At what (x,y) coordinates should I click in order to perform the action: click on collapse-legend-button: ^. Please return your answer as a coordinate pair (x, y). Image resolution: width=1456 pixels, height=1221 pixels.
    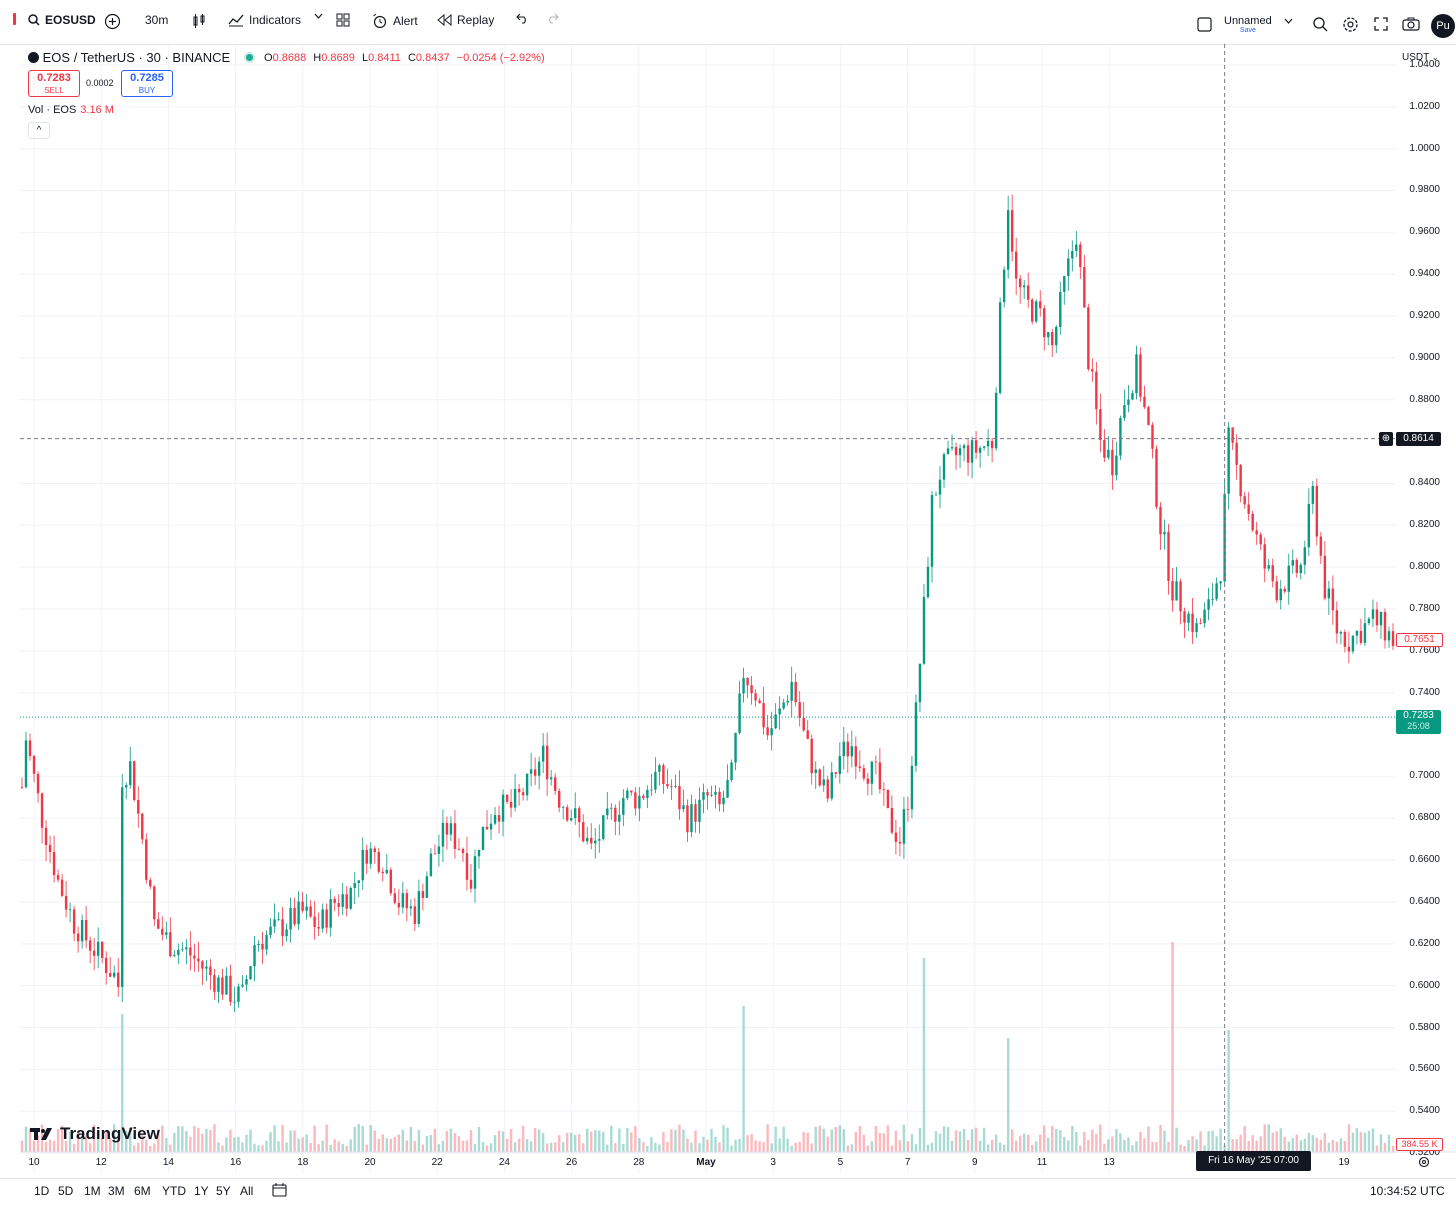
    Looking at the image, I should click on (39, 130).